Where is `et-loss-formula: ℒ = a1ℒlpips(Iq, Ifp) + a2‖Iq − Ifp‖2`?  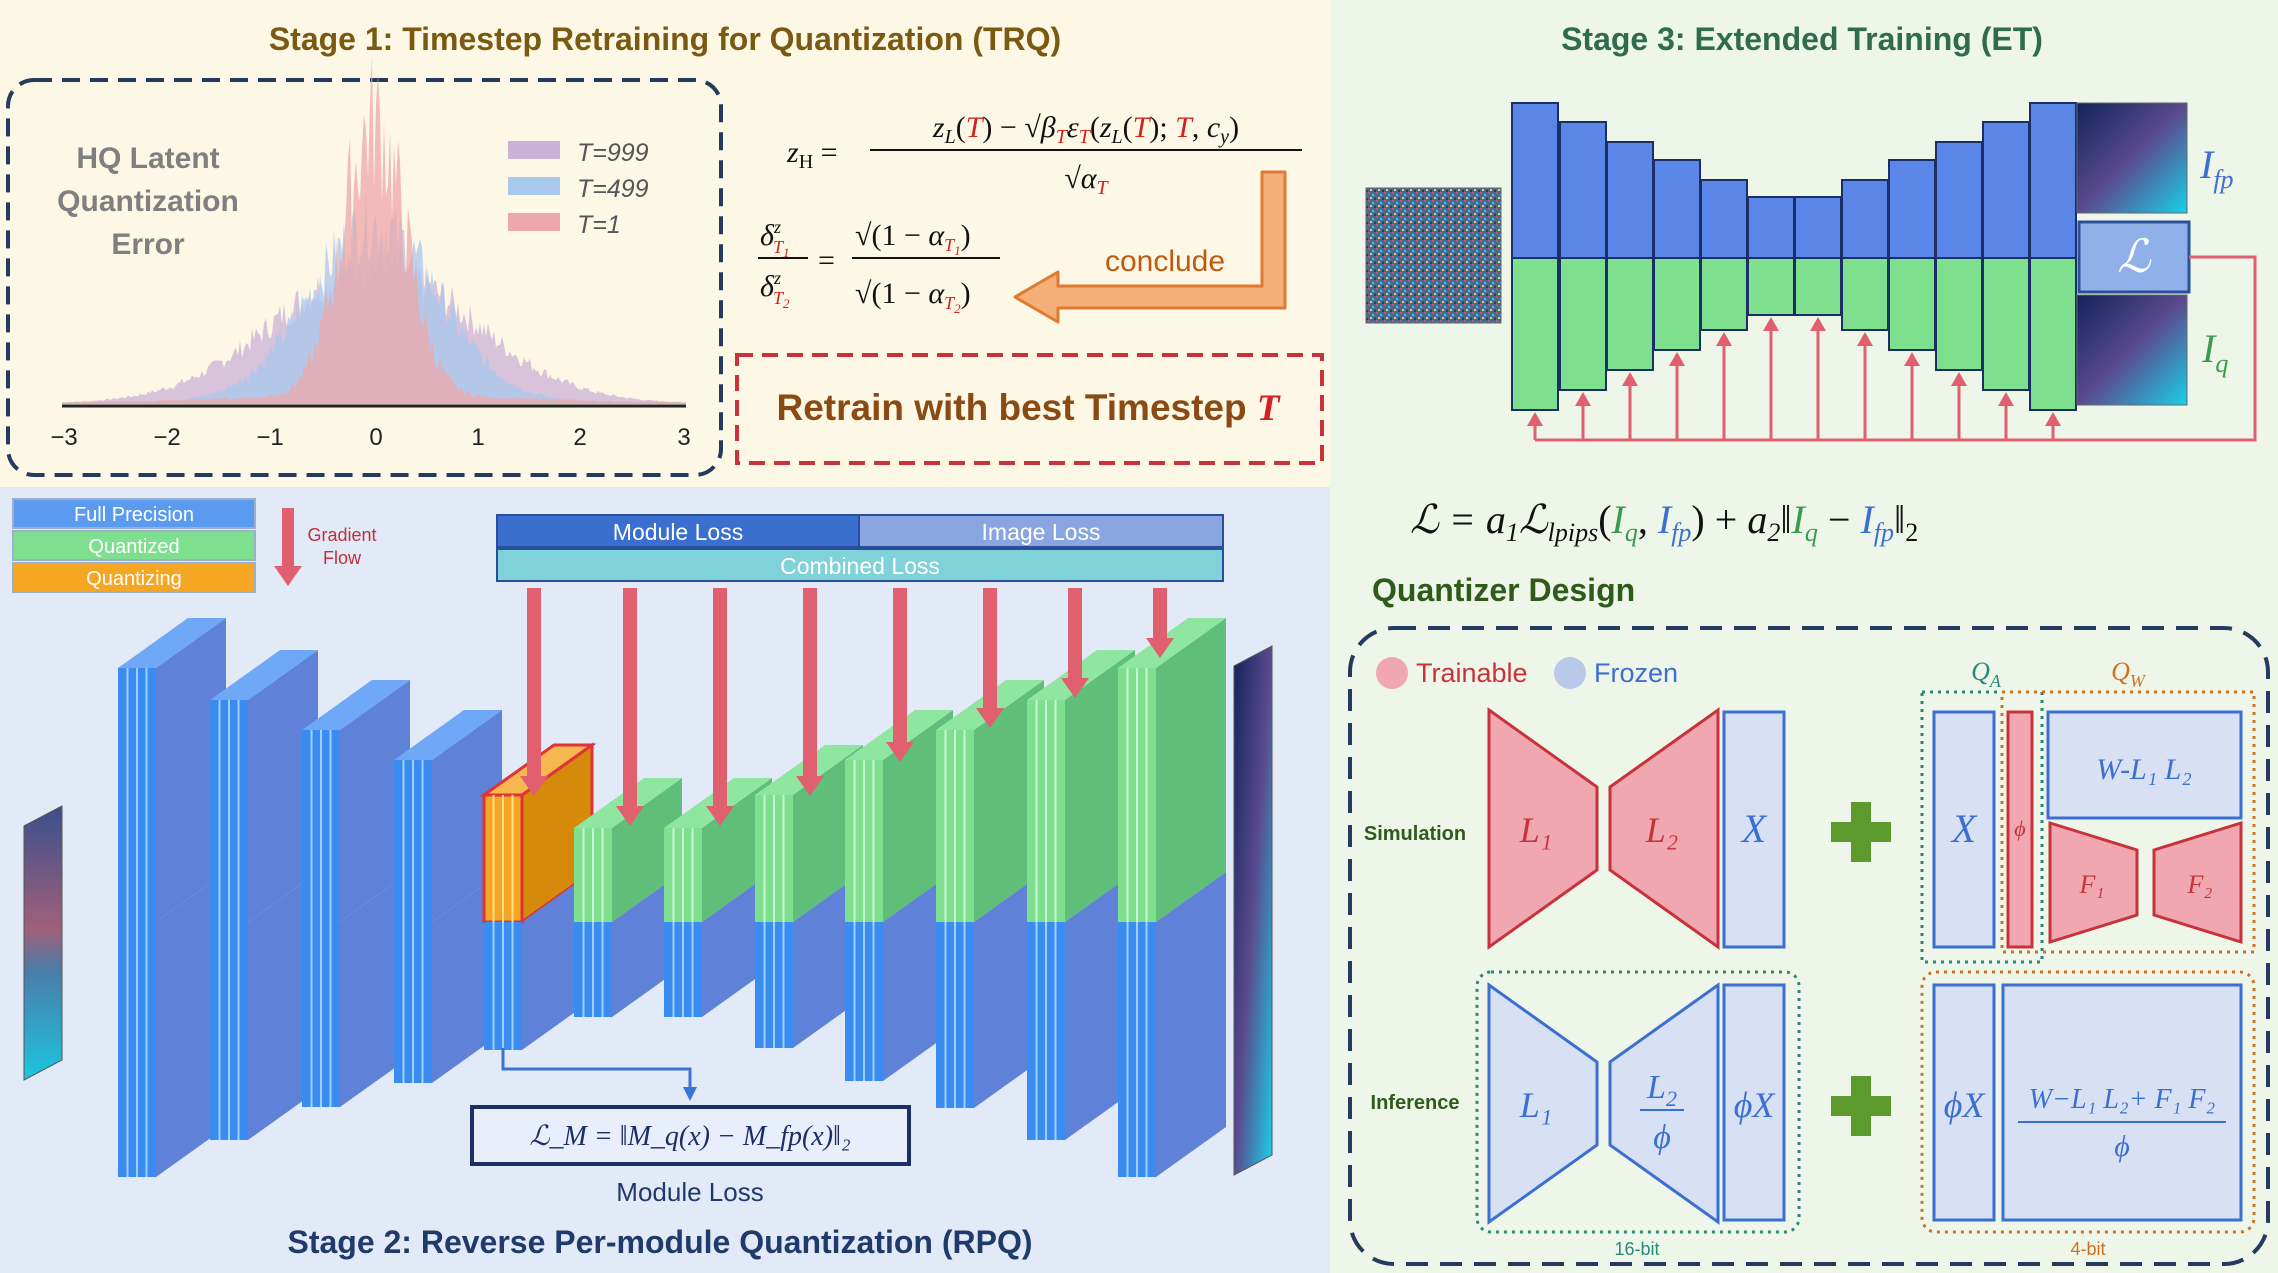
et-loss-formula: ℒ = a1ℒlpips(Iq, Ifp) + a2‖Iq − Ifp‖2 is located at coordinates (1664, 522).